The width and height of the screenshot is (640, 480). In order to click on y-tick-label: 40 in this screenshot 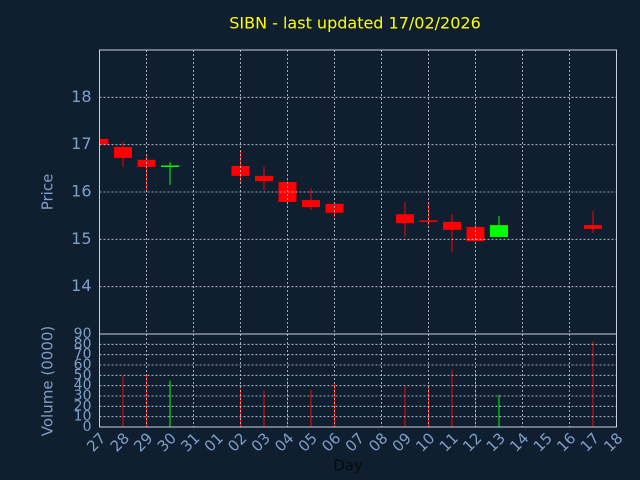, I will do `click(83, 386)`.